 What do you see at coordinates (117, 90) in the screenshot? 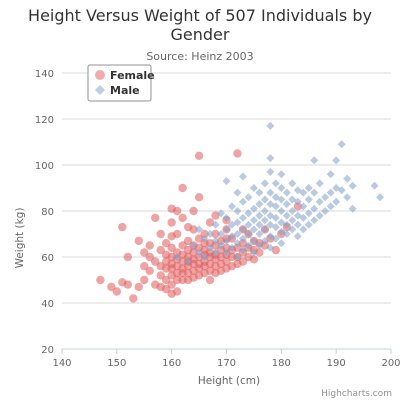
I see `legend-item-male: Male` at bounding box center [117, 90].